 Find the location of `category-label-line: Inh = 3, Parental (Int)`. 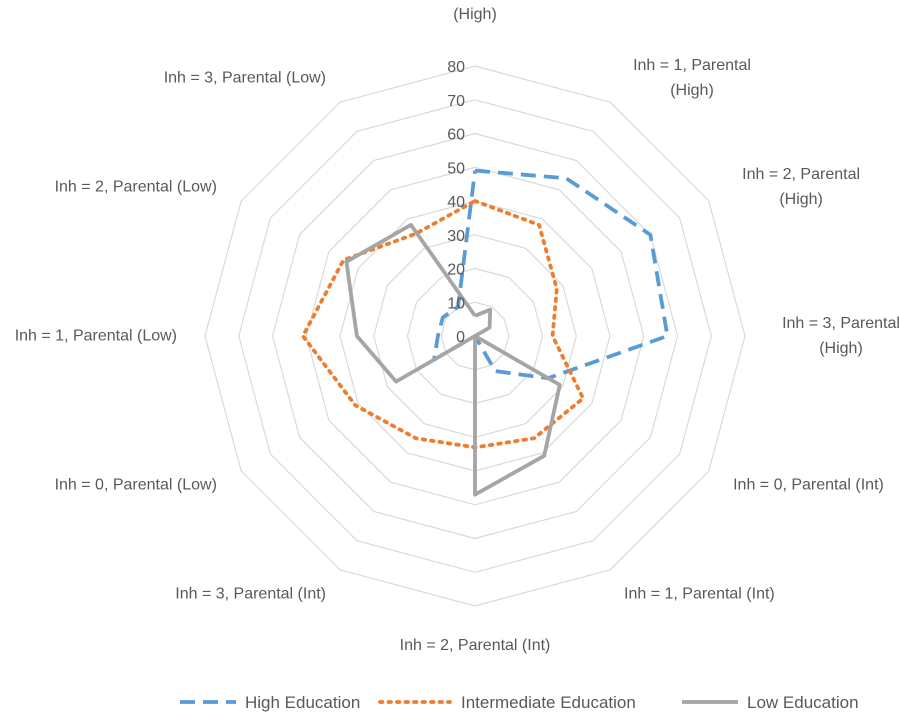

category-label-line: Inh = 3, Parental (Int) is located at coordinates (250, 594).